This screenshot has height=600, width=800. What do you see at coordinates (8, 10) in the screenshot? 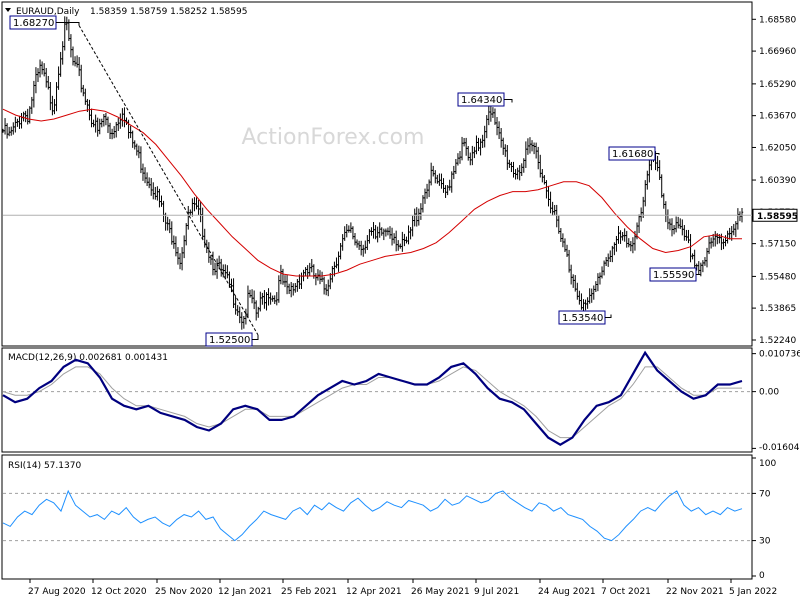
I see `collapse-arrow-icon` at bounding box center [8, 10].